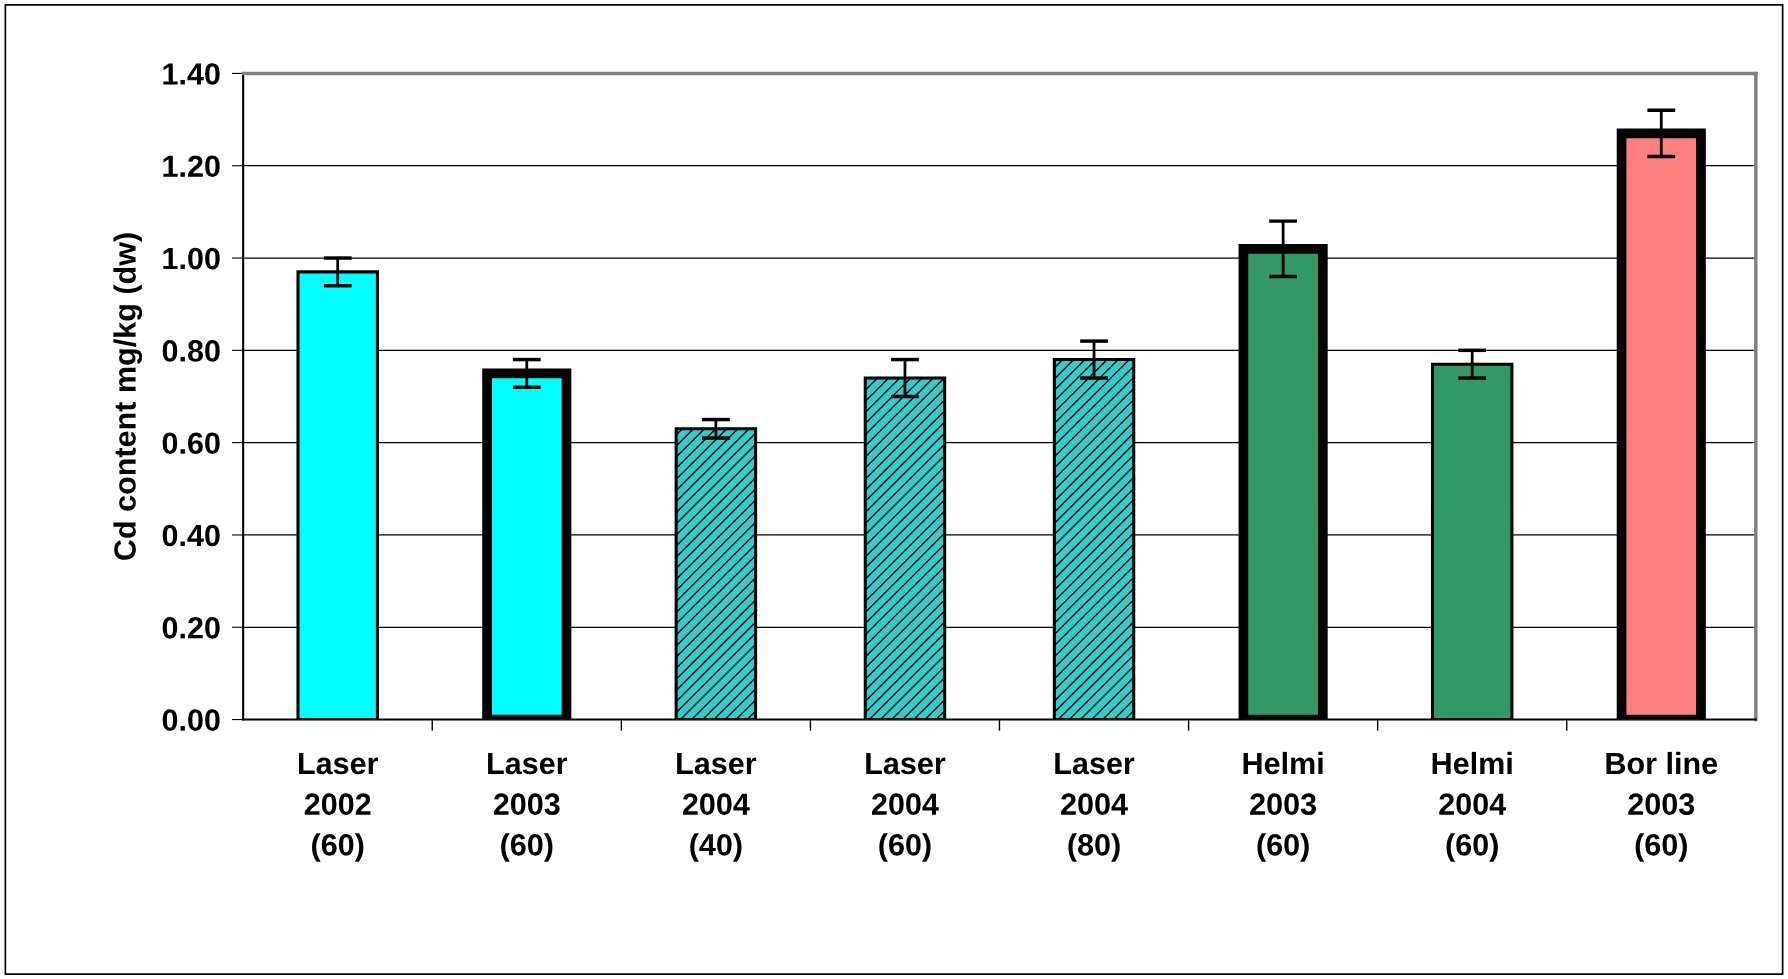 The image size is (1788, 979). Describe the element at coordinates (128, 396) in the screenshot. I see `y-axis-title: Cd content mg/kg (dw)` at that location.